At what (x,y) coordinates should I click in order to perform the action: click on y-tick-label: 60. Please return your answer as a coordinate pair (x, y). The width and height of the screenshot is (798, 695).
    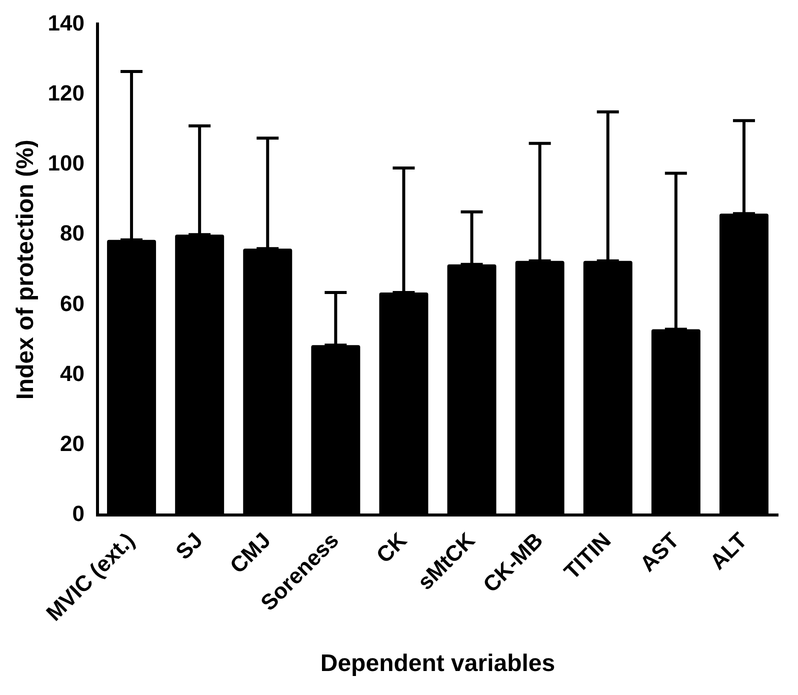
    Looking at the image, I should click on (72, 303).